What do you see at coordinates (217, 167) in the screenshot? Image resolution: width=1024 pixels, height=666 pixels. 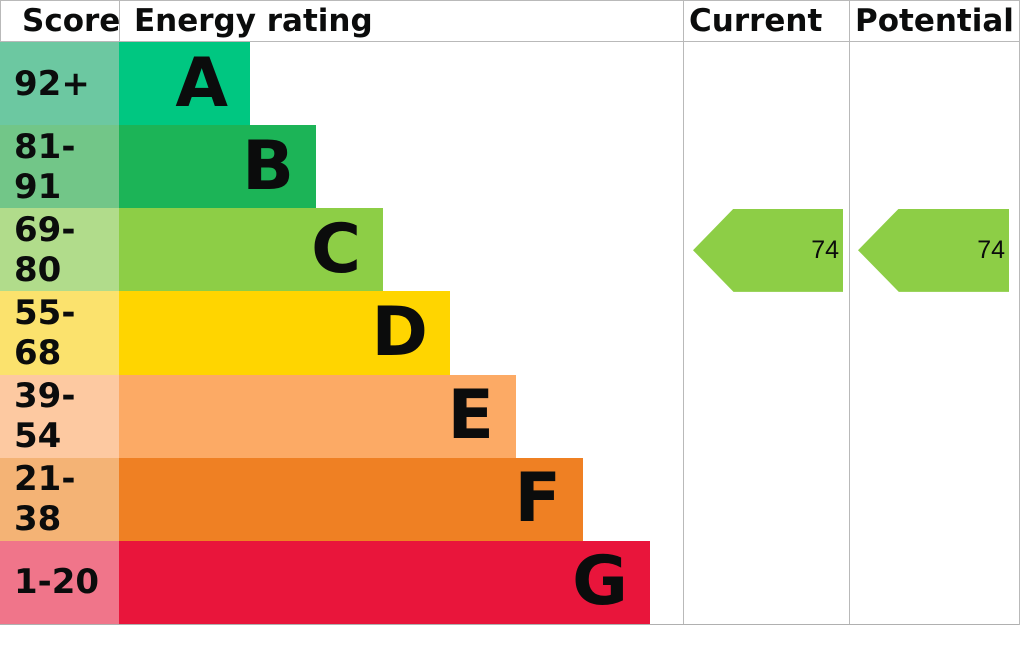 I see `rating-bar: B` at bounding box center [217, 167].